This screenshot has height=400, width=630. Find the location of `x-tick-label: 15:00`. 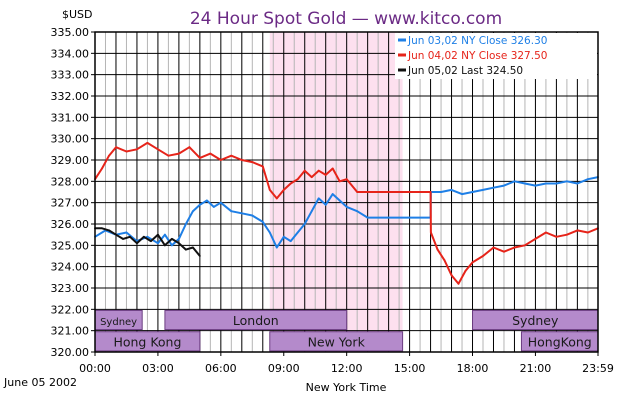

x-tick-label: 15:00 is located at coordinates (410, 368).